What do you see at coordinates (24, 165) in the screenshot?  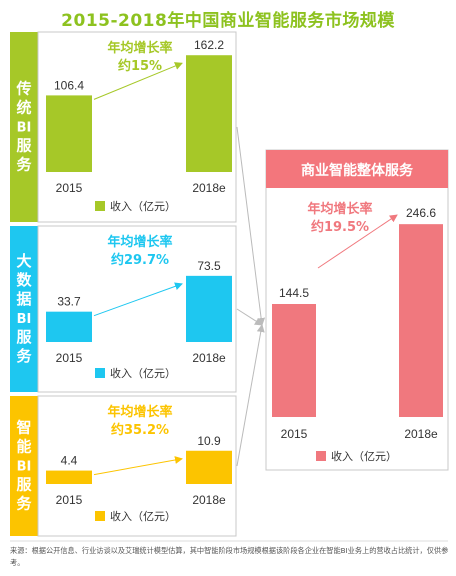 I see `panel-label-0-4: 务` at bounding box center [24, 165].